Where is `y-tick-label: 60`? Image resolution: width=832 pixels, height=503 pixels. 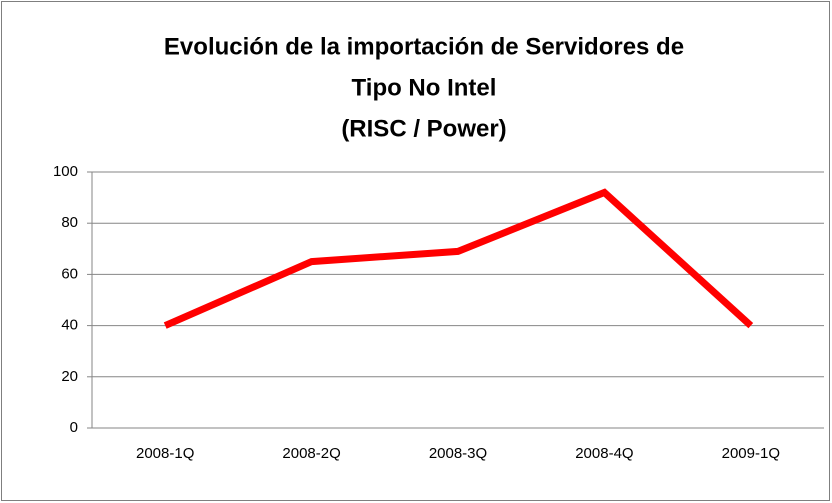
y-tick-label: 60 is located at coordinates (69, 273).